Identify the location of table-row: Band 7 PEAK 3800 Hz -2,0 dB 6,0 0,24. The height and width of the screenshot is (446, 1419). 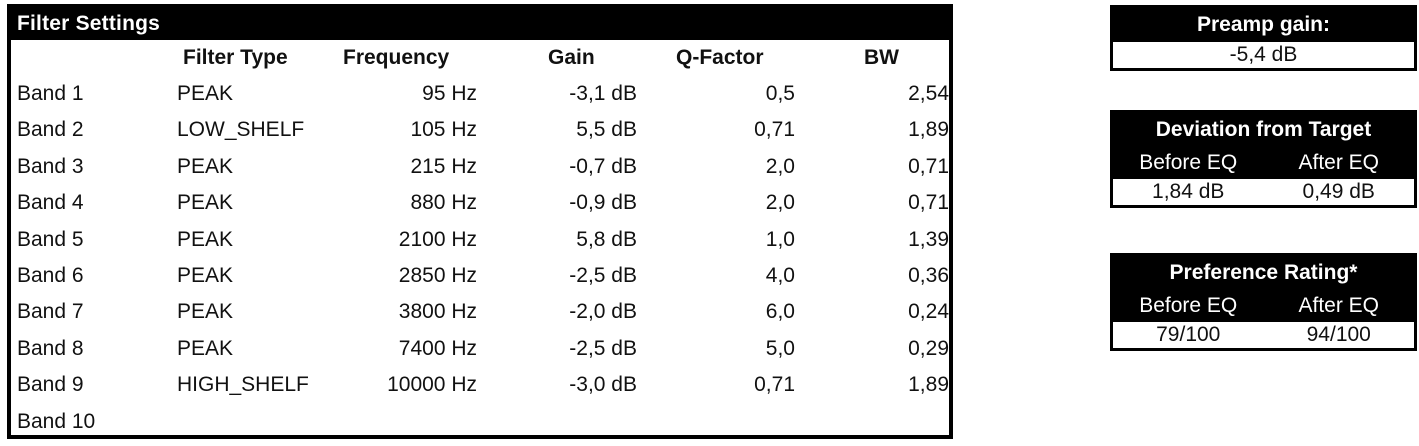
(480, 312).